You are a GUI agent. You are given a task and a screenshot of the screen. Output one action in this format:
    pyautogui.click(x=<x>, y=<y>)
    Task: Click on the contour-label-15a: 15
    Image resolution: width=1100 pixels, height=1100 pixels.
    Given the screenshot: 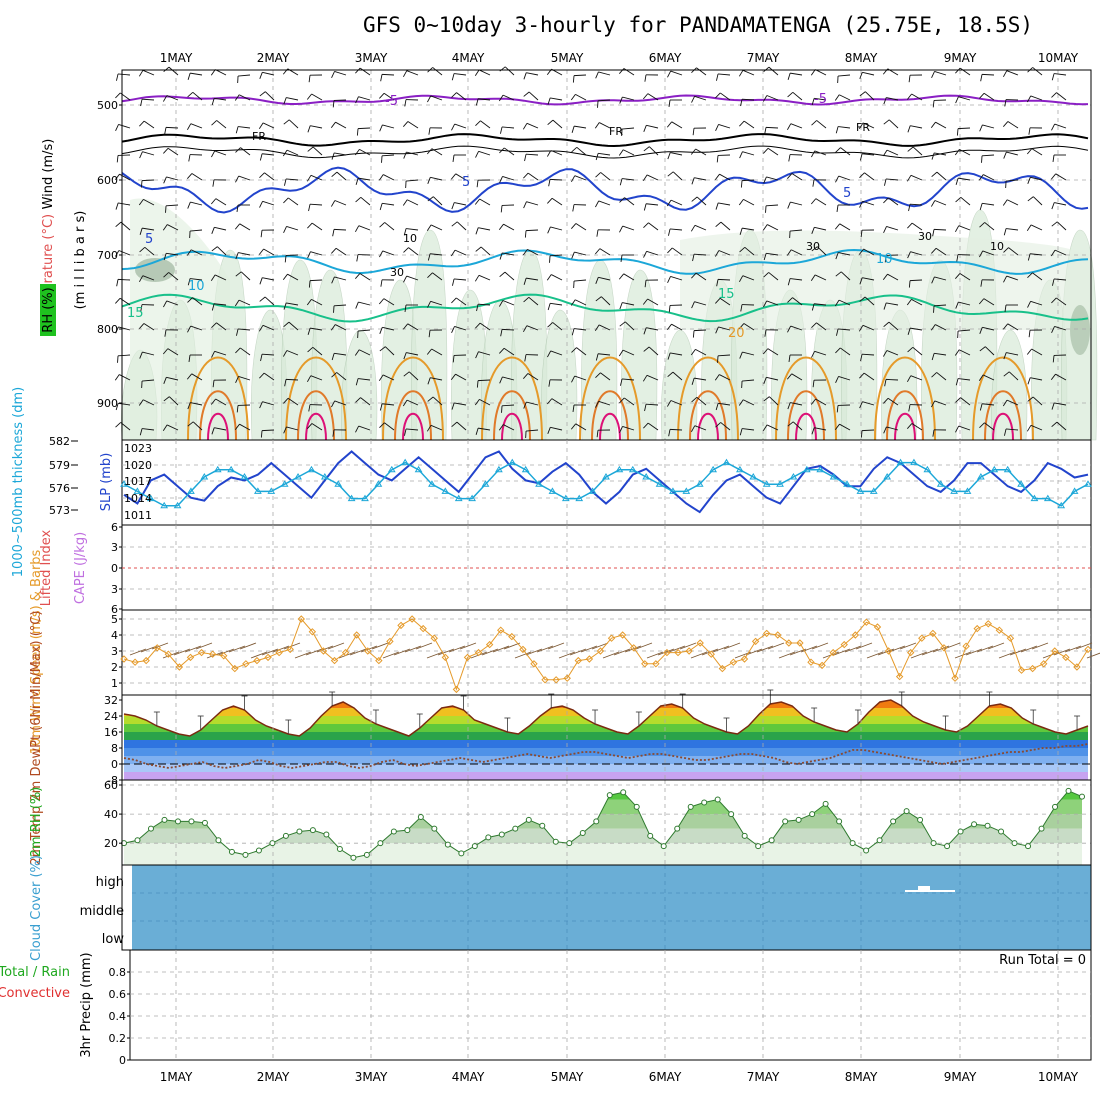 What is the action you would take?
    pyautogui.click(x=135, y=313)
    